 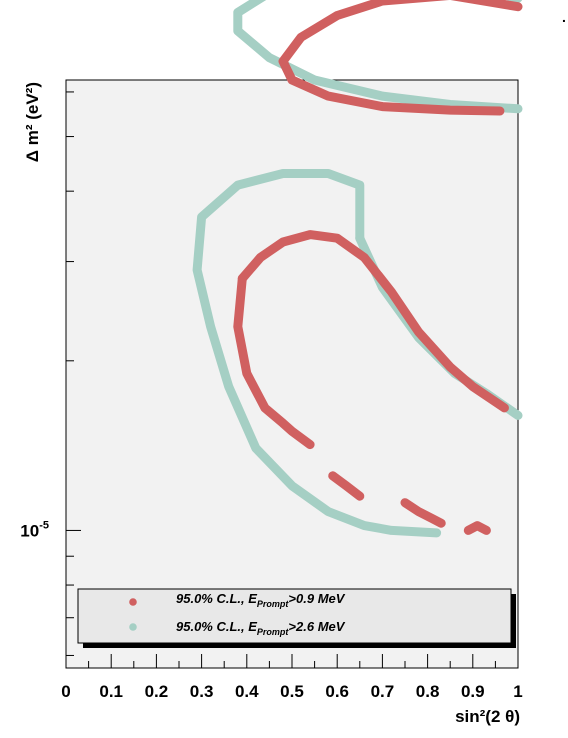 I want to click on y-tick-label-base: 10, so click(x=29, y=530).